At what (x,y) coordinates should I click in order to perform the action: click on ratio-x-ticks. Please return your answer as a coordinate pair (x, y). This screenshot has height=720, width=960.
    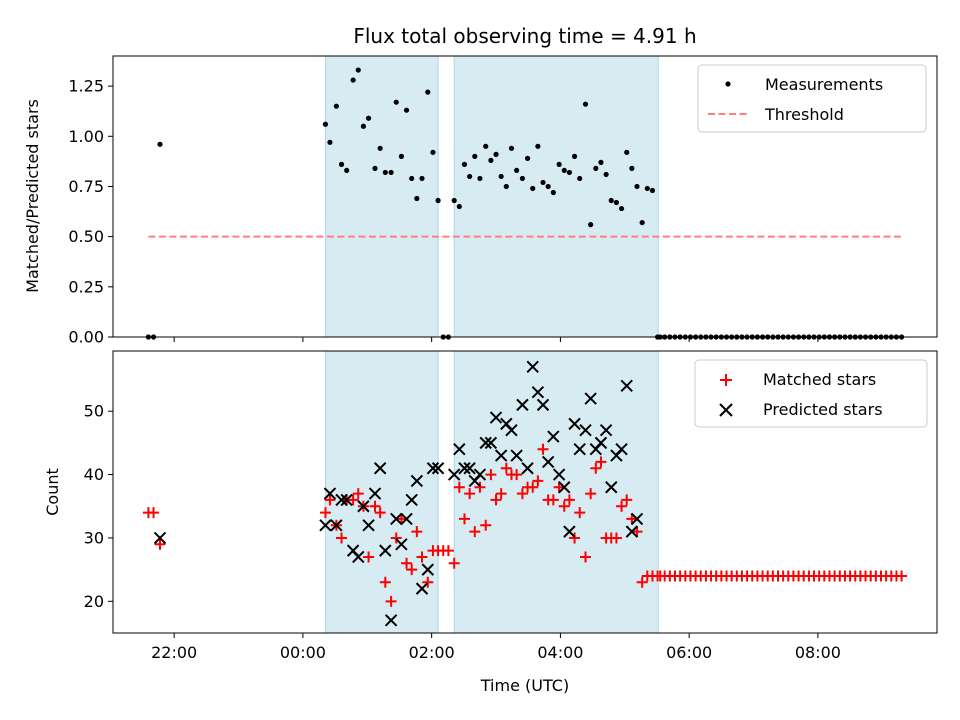
    Looking at the image, I should click on (496, 339).